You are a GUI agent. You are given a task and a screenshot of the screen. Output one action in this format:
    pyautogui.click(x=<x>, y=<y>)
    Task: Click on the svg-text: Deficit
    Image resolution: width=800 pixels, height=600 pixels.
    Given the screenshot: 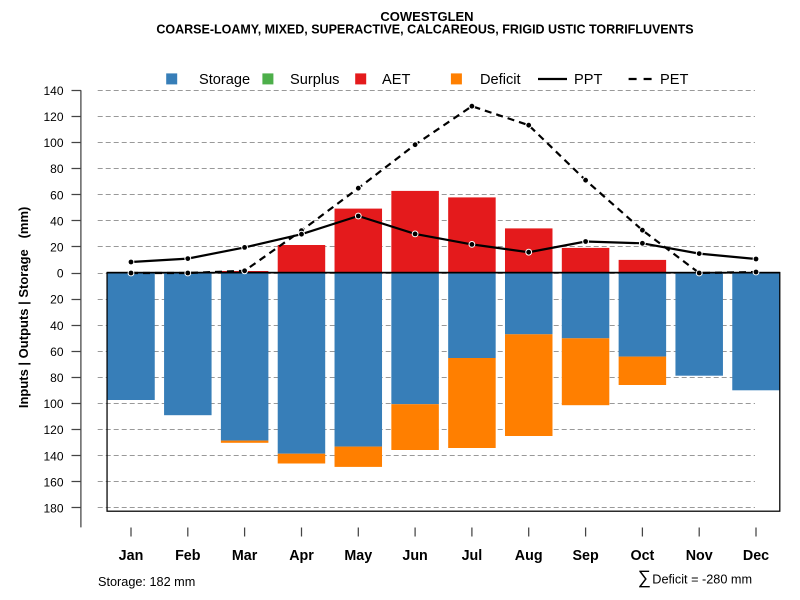 What is the action you would take?
    pyautogui.click(x=500, y=80)
    